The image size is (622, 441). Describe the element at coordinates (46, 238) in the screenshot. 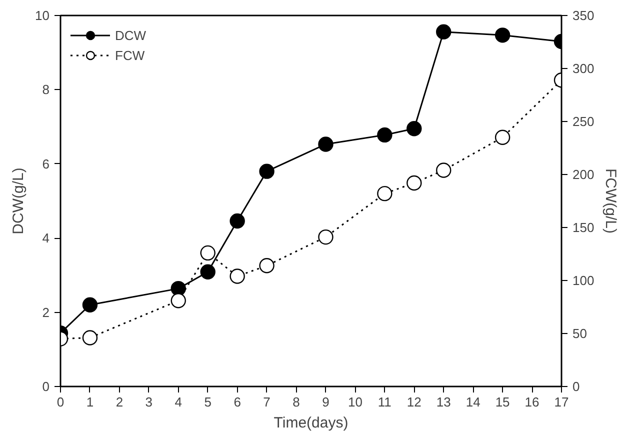

I see `y-tick-label: 4` at that location.